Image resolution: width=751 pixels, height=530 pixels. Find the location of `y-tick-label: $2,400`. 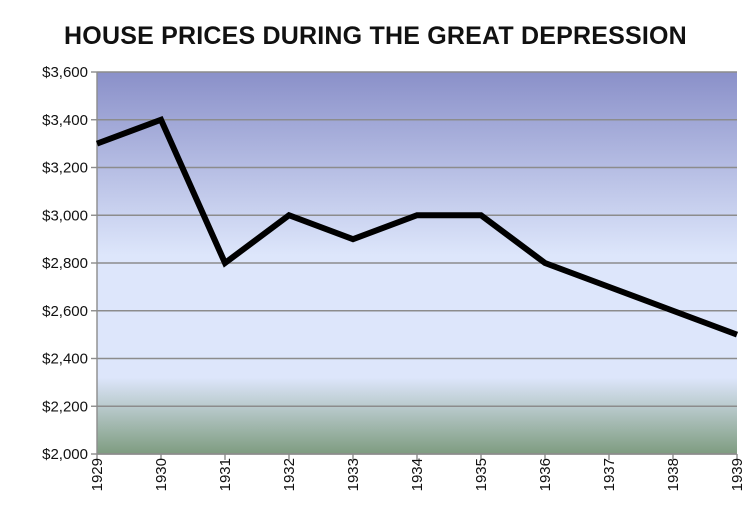

y-tick-label: $2,400 is located at coordinates (65, 359).